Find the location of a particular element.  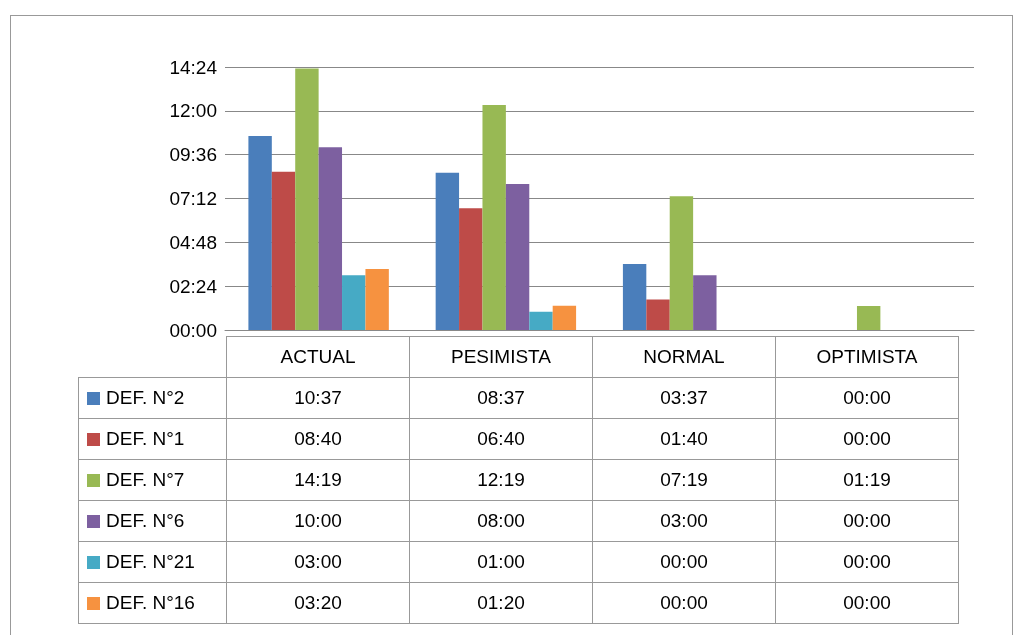

data-label: 08:00 is located at coordinates (501, 521).